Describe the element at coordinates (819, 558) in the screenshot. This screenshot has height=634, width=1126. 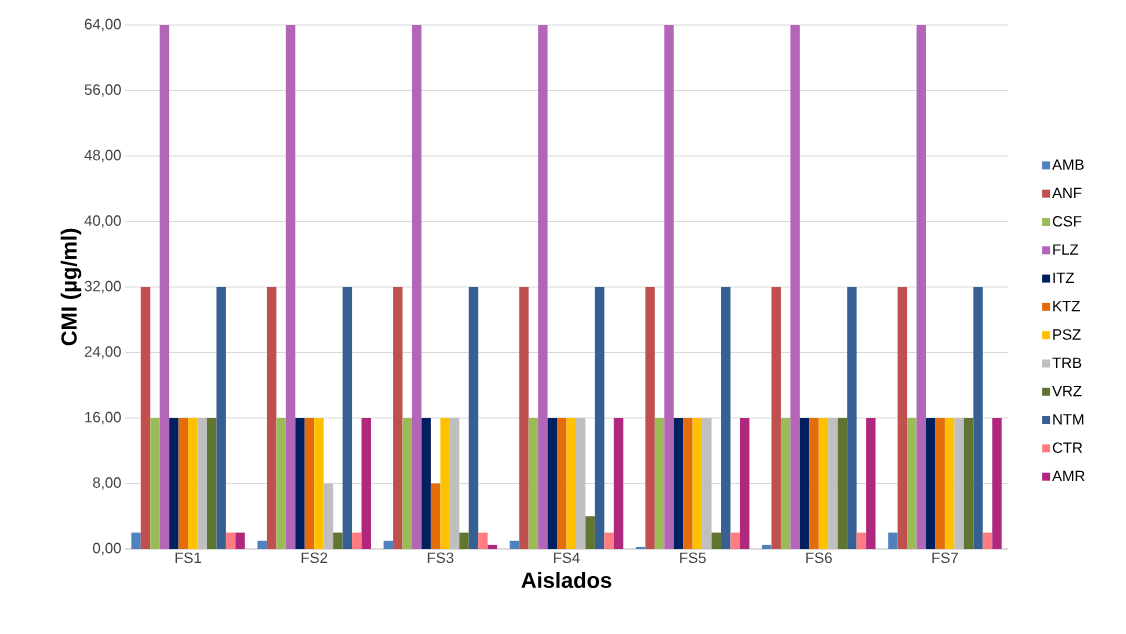
I see `x-tick-label: FS6` at that location.